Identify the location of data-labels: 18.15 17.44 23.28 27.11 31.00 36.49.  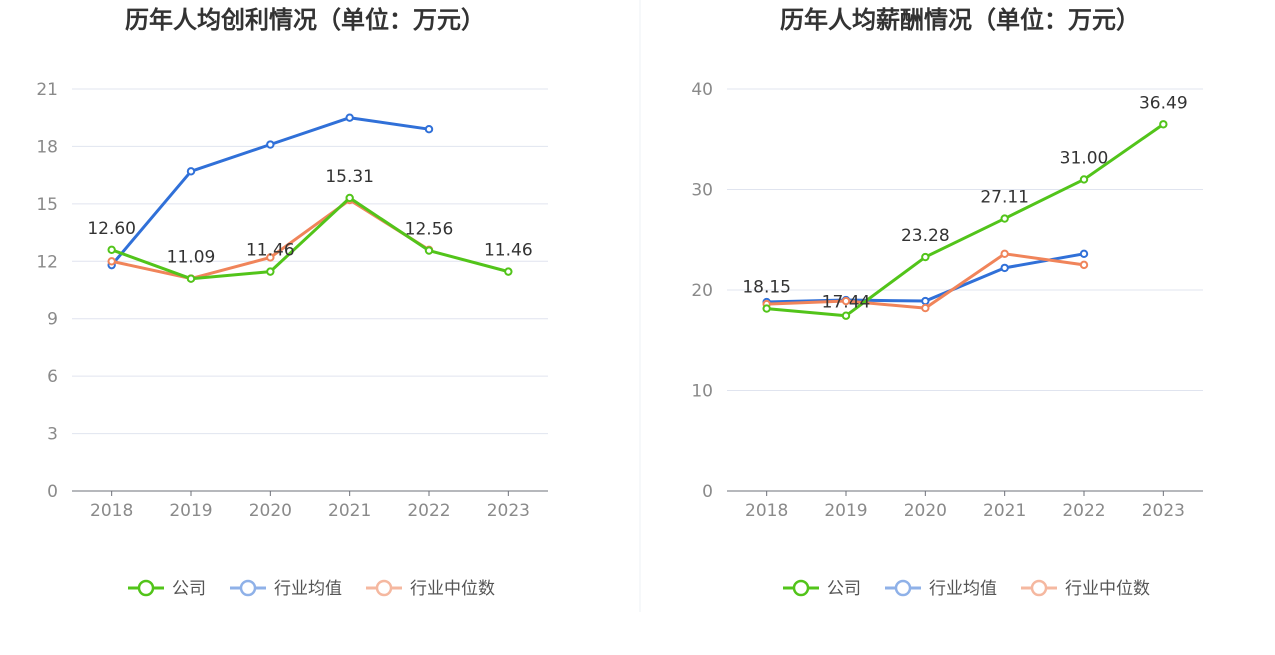
(964, 202).